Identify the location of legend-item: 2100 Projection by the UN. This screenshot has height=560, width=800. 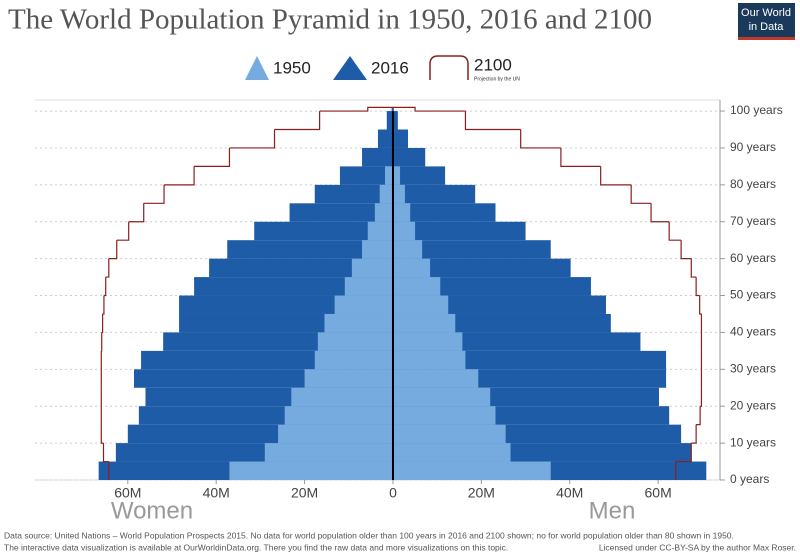
(474, 68).